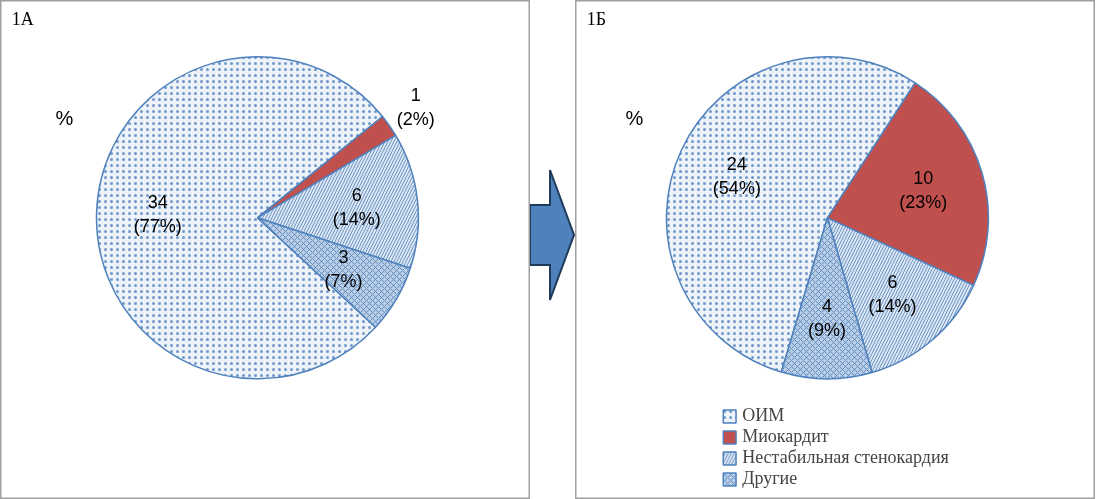 This screenshot has height=499, width=1119. Describe the element at coordinates (736, 175) in the screenshot. I see `data-label: 24 (54%)` at that location.